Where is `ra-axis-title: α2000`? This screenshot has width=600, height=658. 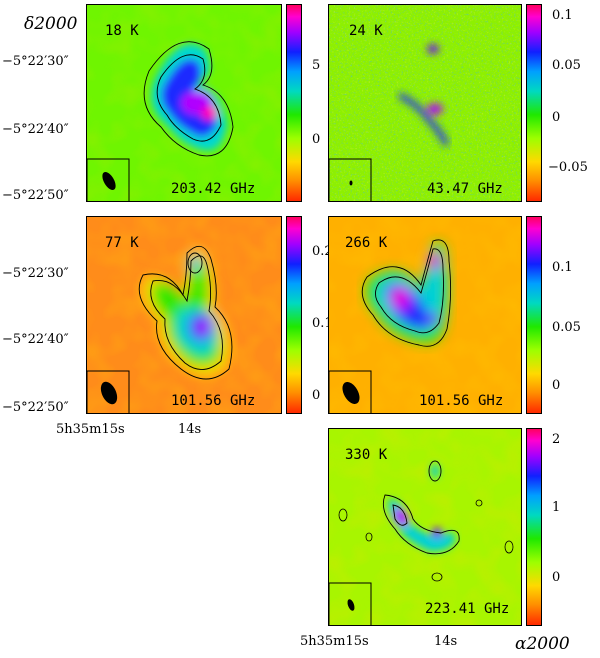
ra-axis-title: α2000 is located at coordinates (542, 644).